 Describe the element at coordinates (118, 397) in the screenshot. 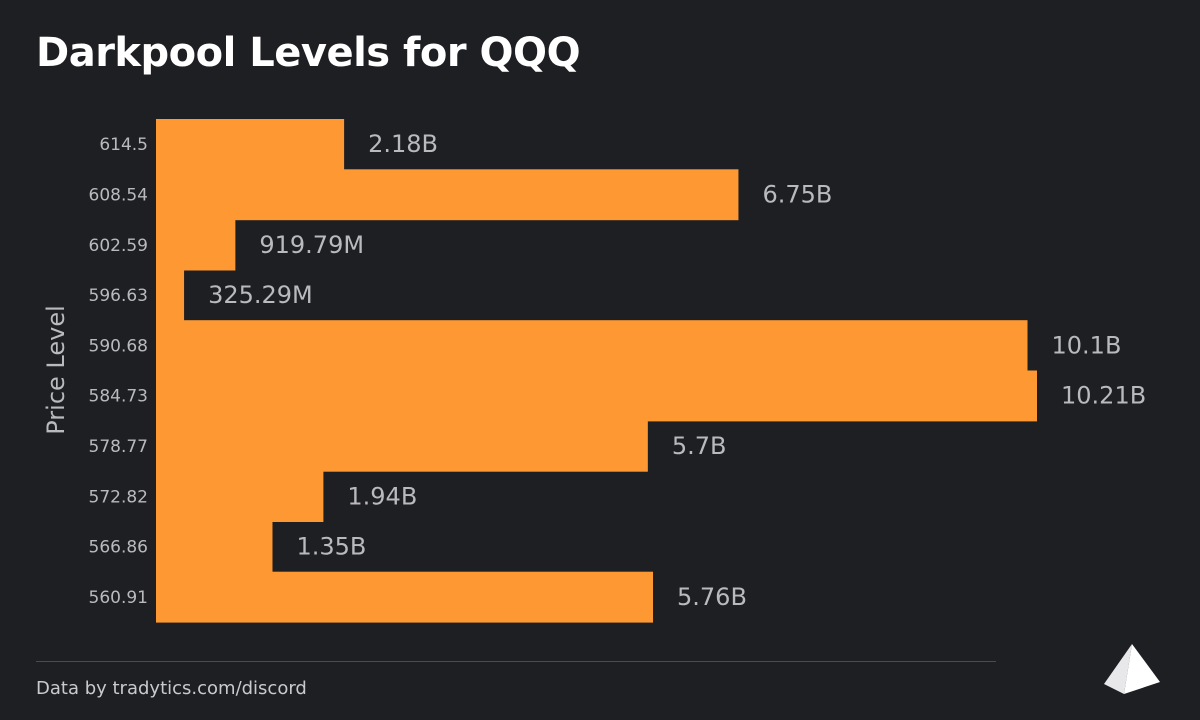

I see `y-tick-label: 584.73` at that location.